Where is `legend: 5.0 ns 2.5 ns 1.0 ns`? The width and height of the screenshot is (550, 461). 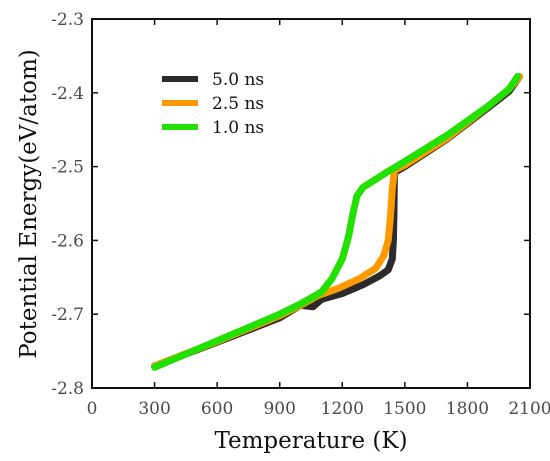 legend: 5.0 ns 2.5 ns 1.0 ns is located at coordinates (213, 104).